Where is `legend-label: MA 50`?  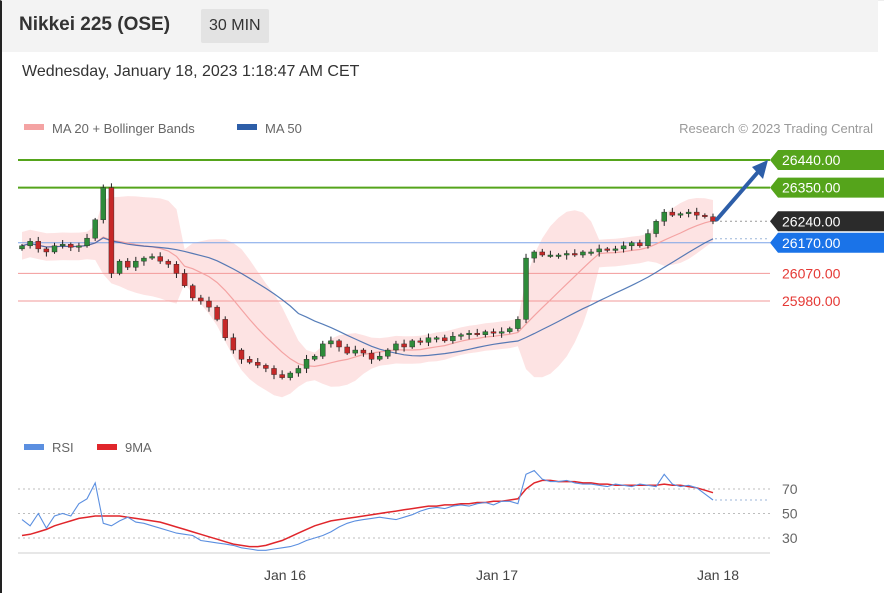
legend-label: MA 50 is located at coordinates (283, 128).